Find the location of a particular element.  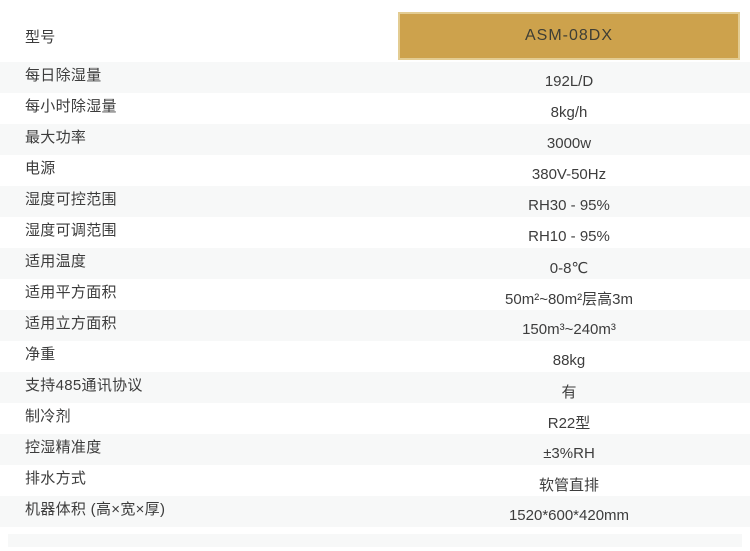

spec-row: 电源 380V-50Hz is located at coordinates (375, 170).